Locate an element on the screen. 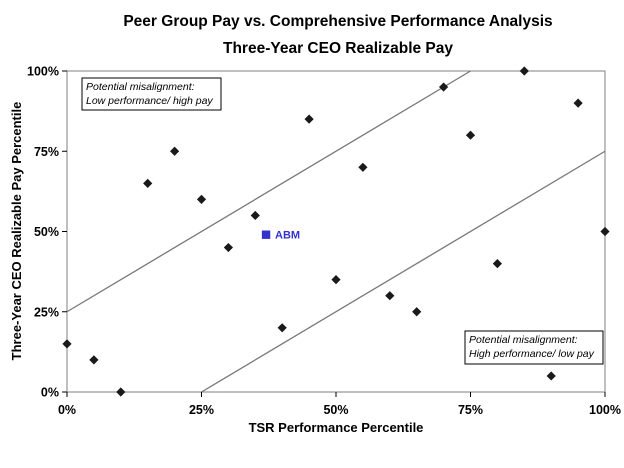  y-axis-ticks: 0% 25% 50% 75% 100% is located at coordinates (47, 232).